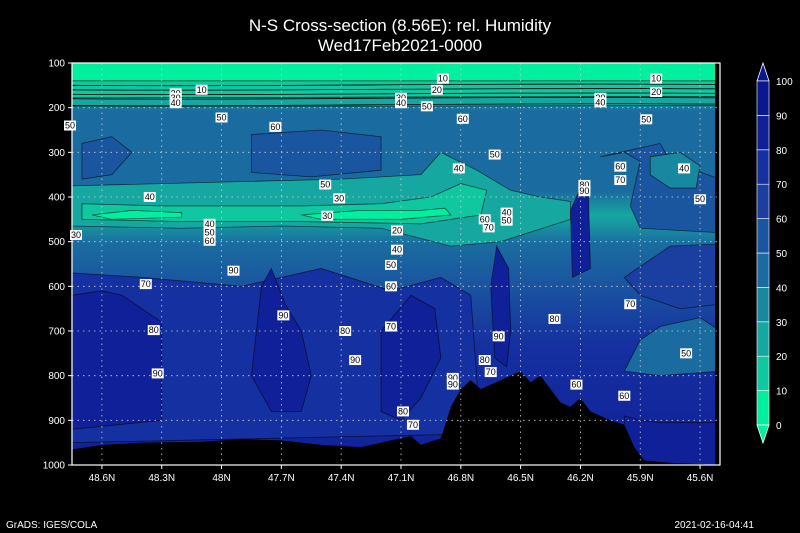  Describe the element at coordinates (56, 198) in the screenshot. I see `y-tick-label: 400` at that location.